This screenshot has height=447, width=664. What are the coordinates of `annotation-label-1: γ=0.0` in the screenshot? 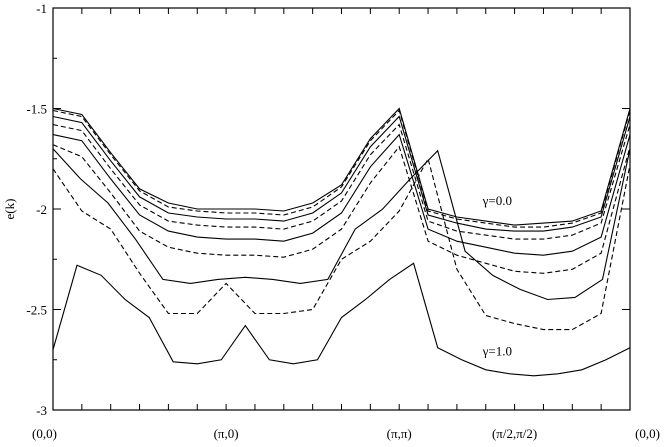 It's located at (497, 200).